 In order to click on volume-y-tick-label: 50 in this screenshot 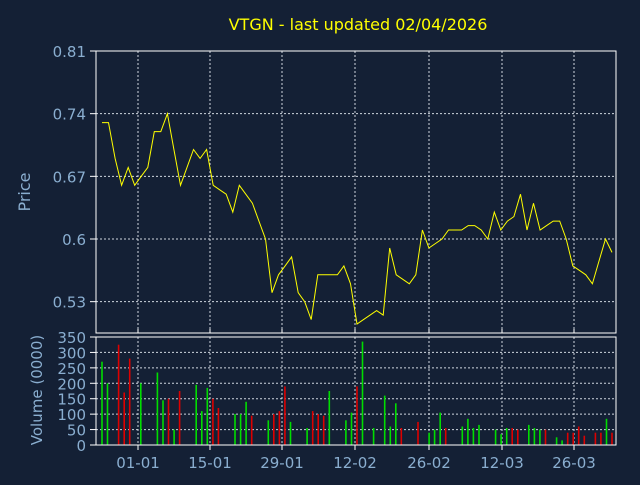, I will do `click(76, 431)`.